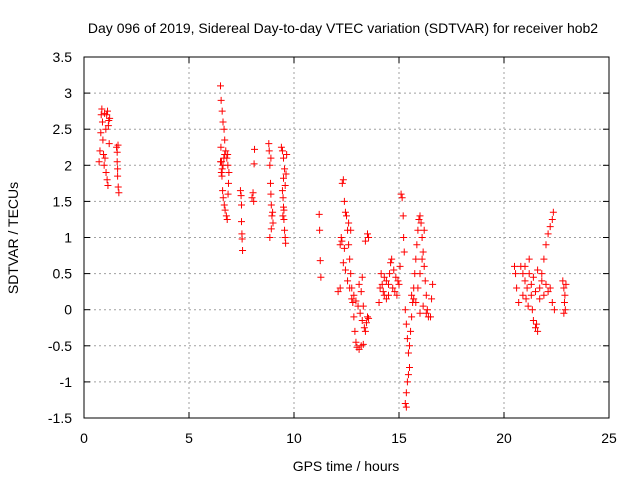 Image resolution: width=640 pixels, height=485 pixels. I want to click on y-tick-label: 3.5, so click(63, 57).